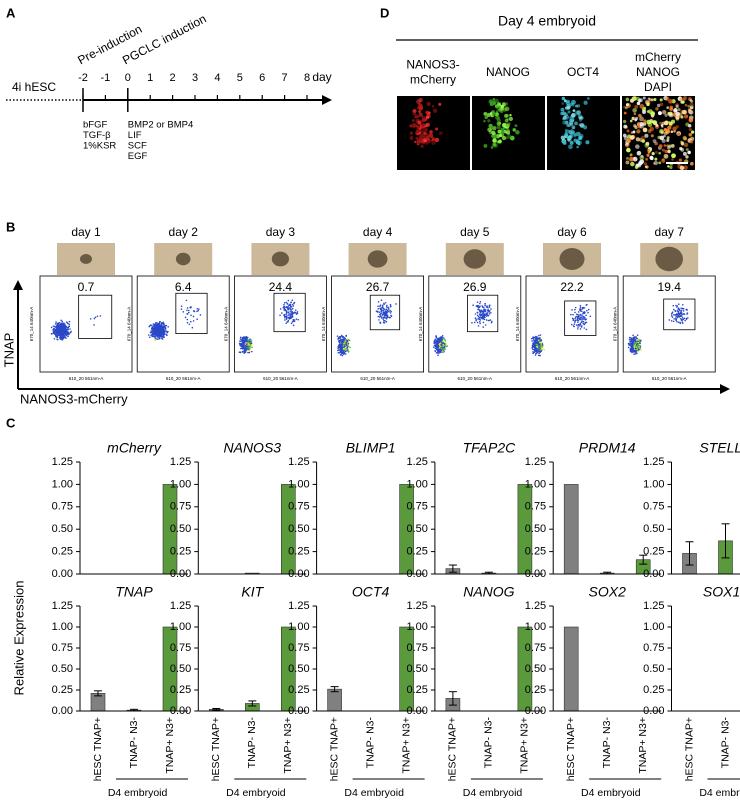  Describe the element at coordinates (572, 287) in the screenshot. I see `gate-value: 22.2` at that location.